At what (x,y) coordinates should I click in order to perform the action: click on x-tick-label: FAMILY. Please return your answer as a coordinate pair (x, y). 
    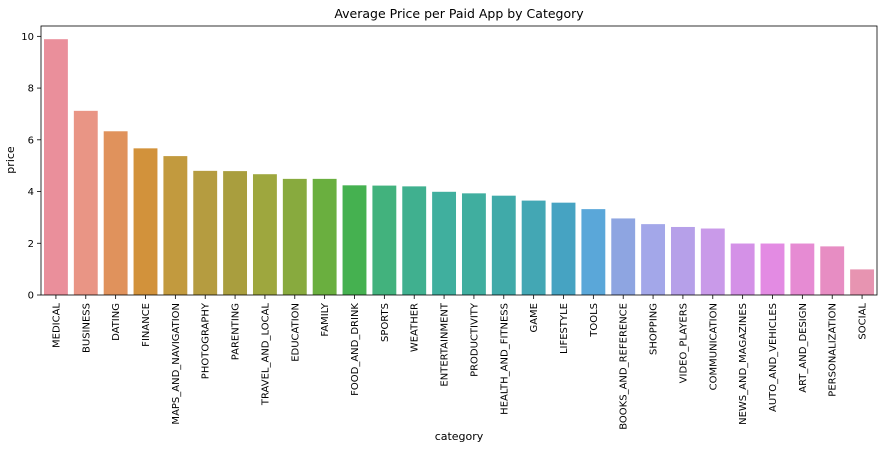
    Looking at the image, I should click on (325, 319).